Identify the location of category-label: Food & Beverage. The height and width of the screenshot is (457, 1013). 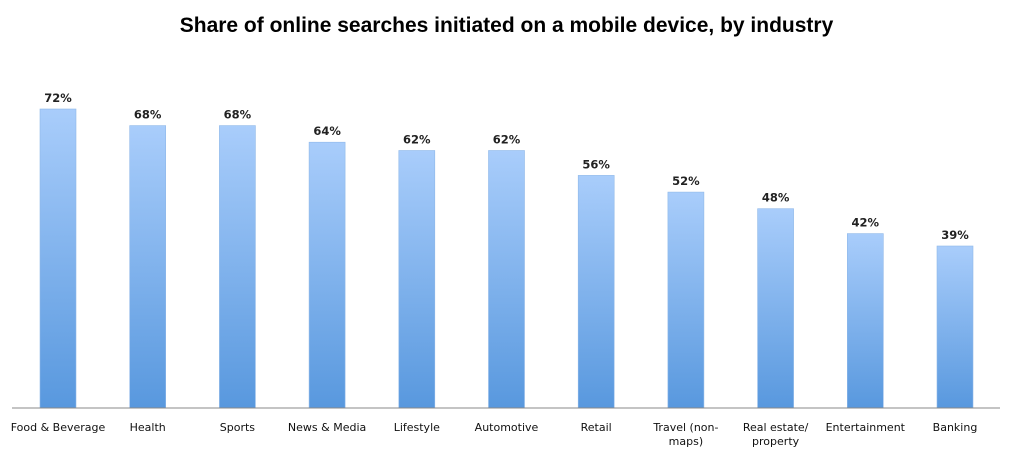
(58, 427).